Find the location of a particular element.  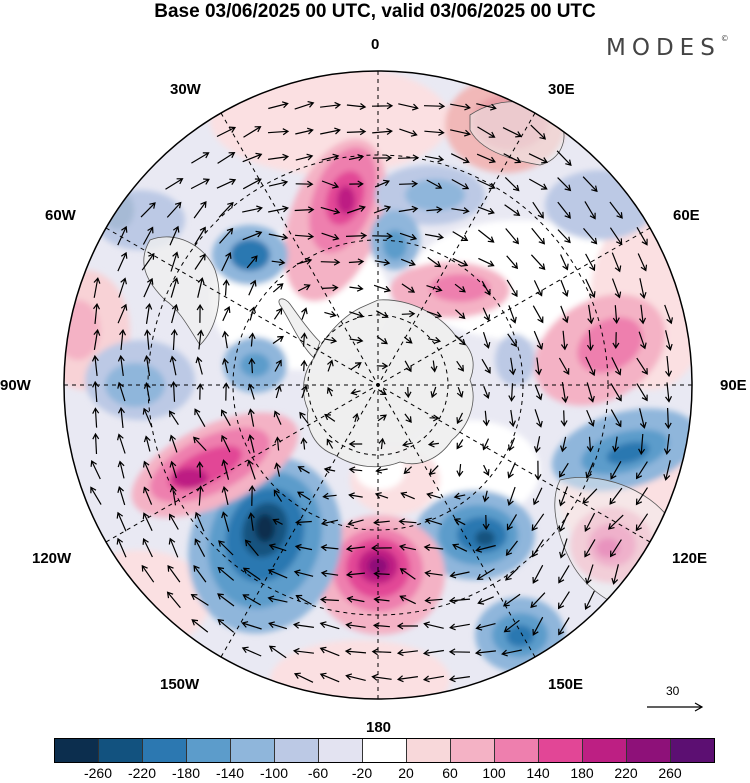

modes-logo: MODES© is located at coordinates (667, 47).